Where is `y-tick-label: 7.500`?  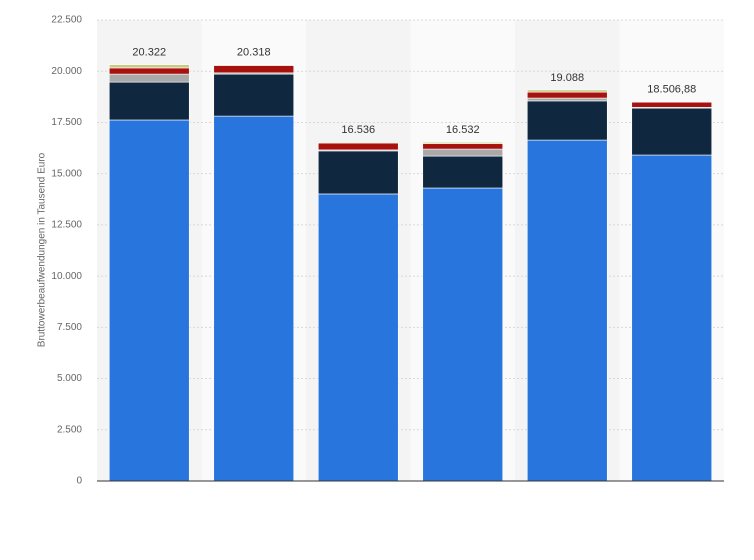 y-tick-label: 7.500 is located at coordinates (69, 327).